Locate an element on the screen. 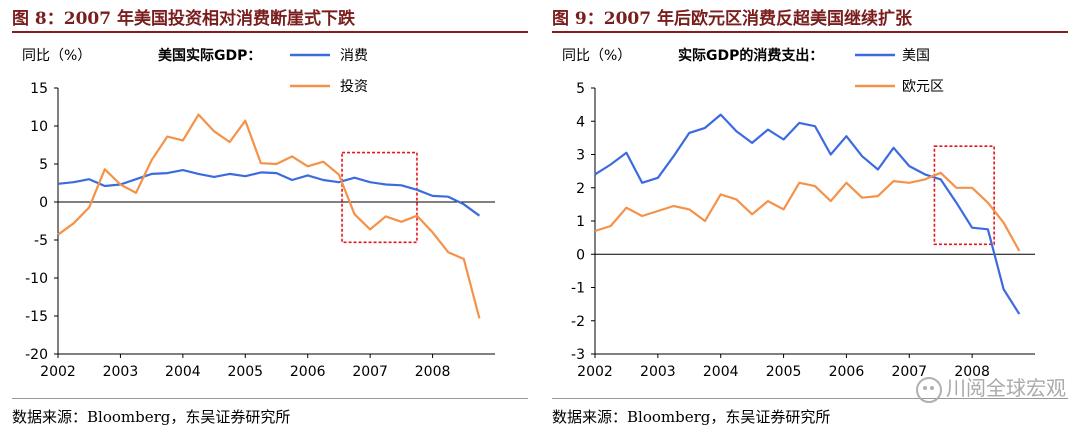  legend-label: 消费 is located at coordinates (354, 56).